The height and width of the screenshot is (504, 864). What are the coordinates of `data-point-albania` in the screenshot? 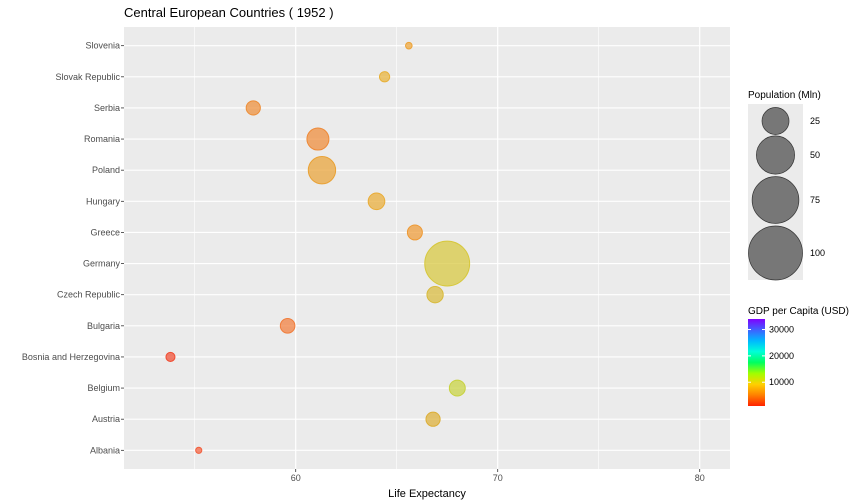 It's located at (199, 450).